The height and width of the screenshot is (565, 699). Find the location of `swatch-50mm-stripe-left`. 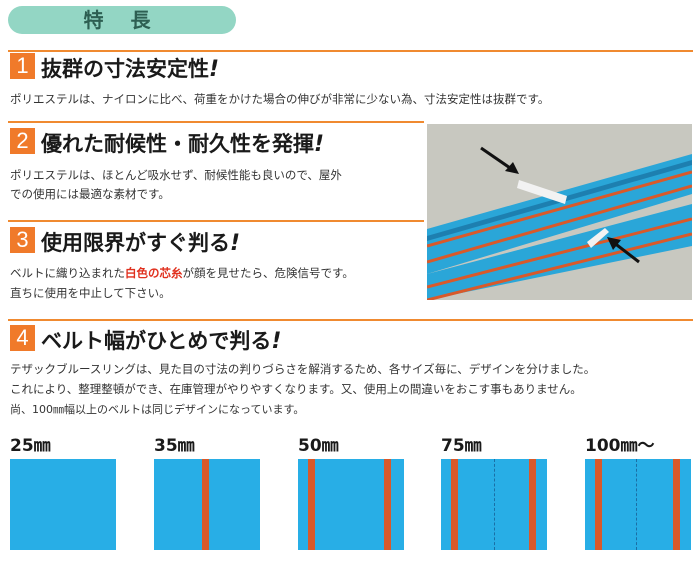

swatch-50mm-stripe-left is located at coordinates (311, 504).